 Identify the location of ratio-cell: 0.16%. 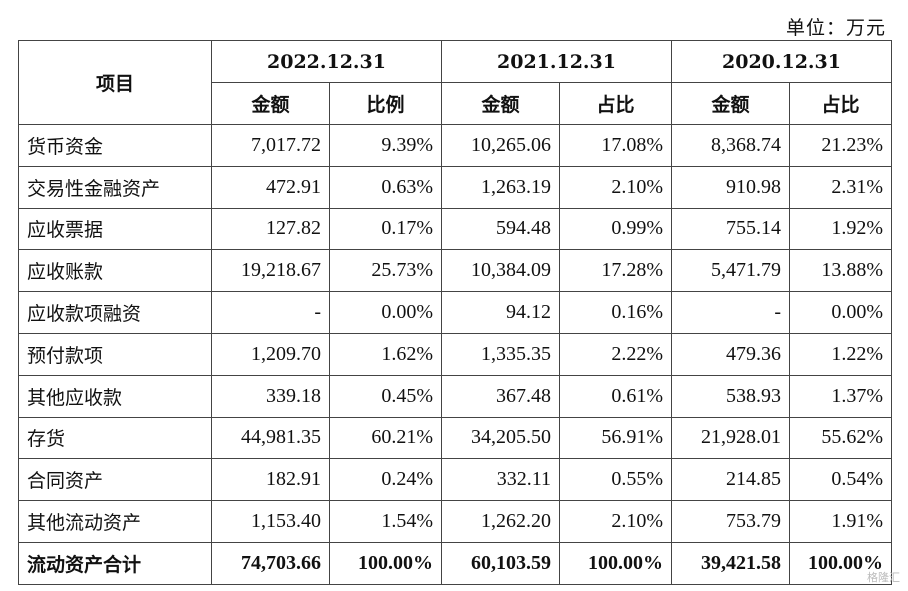
(615, 312).